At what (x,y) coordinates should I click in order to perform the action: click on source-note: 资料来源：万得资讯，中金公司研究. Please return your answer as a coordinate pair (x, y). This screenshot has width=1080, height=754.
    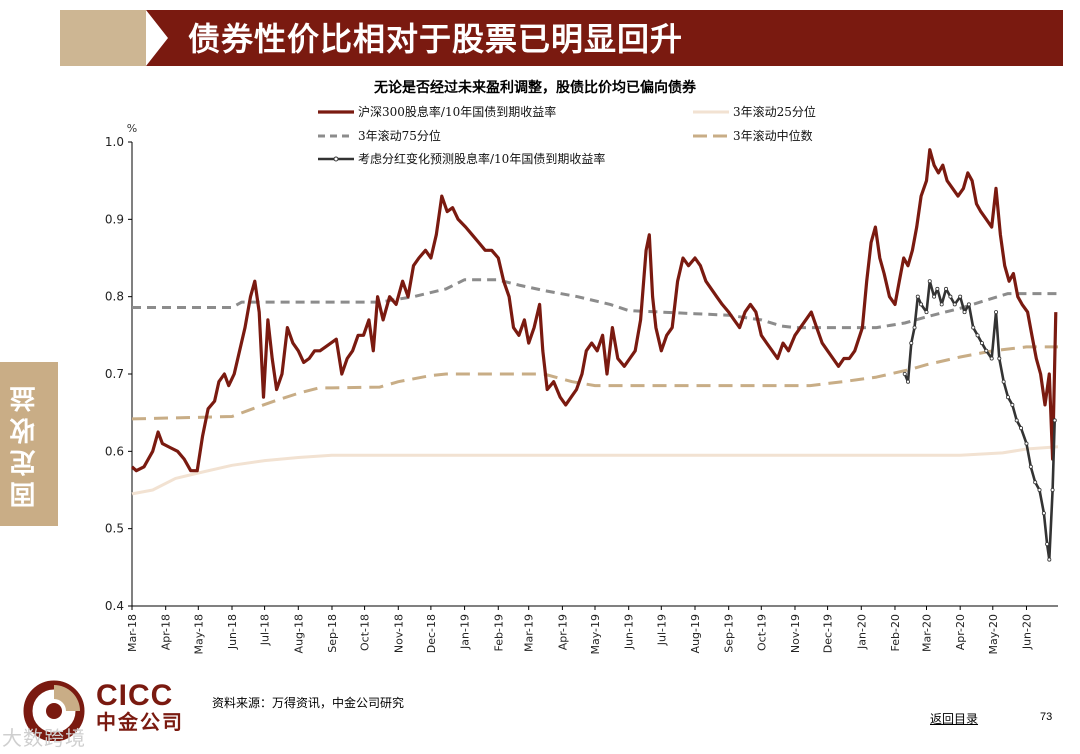
    Looking at the image, I should click on (308, 703).